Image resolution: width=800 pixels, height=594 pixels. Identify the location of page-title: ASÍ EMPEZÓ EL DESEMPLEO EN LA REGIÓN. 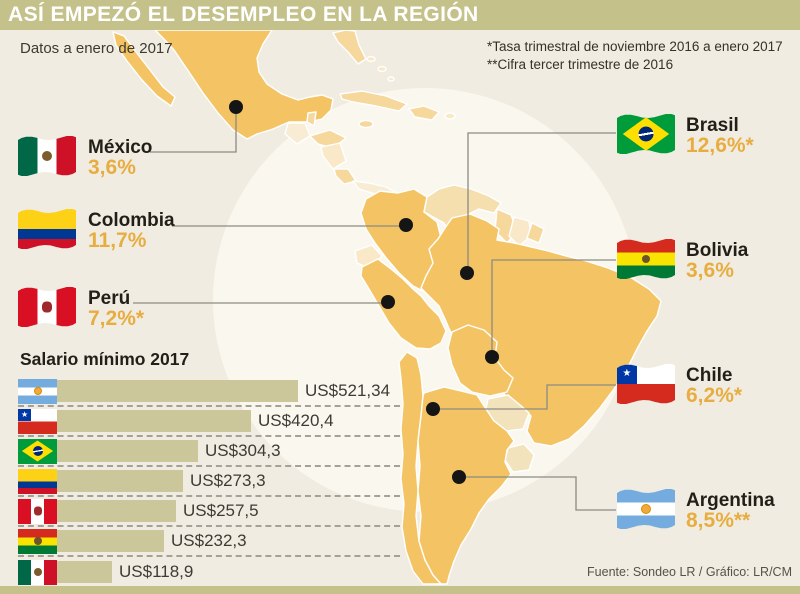
(243, 14).